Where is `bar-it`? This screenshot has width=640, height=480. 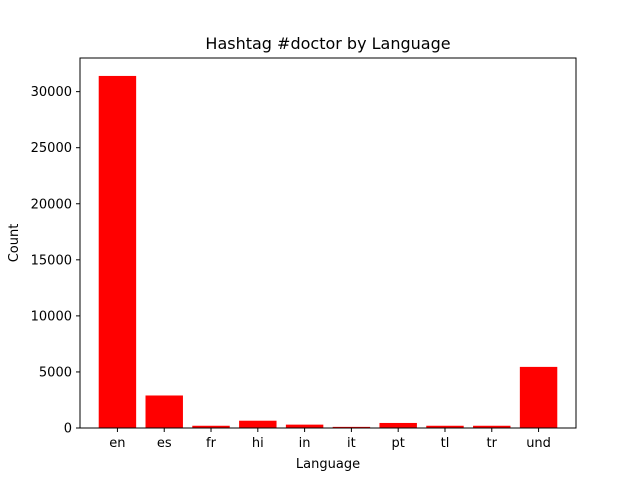 bar-it is located at coordinates (351, 427).